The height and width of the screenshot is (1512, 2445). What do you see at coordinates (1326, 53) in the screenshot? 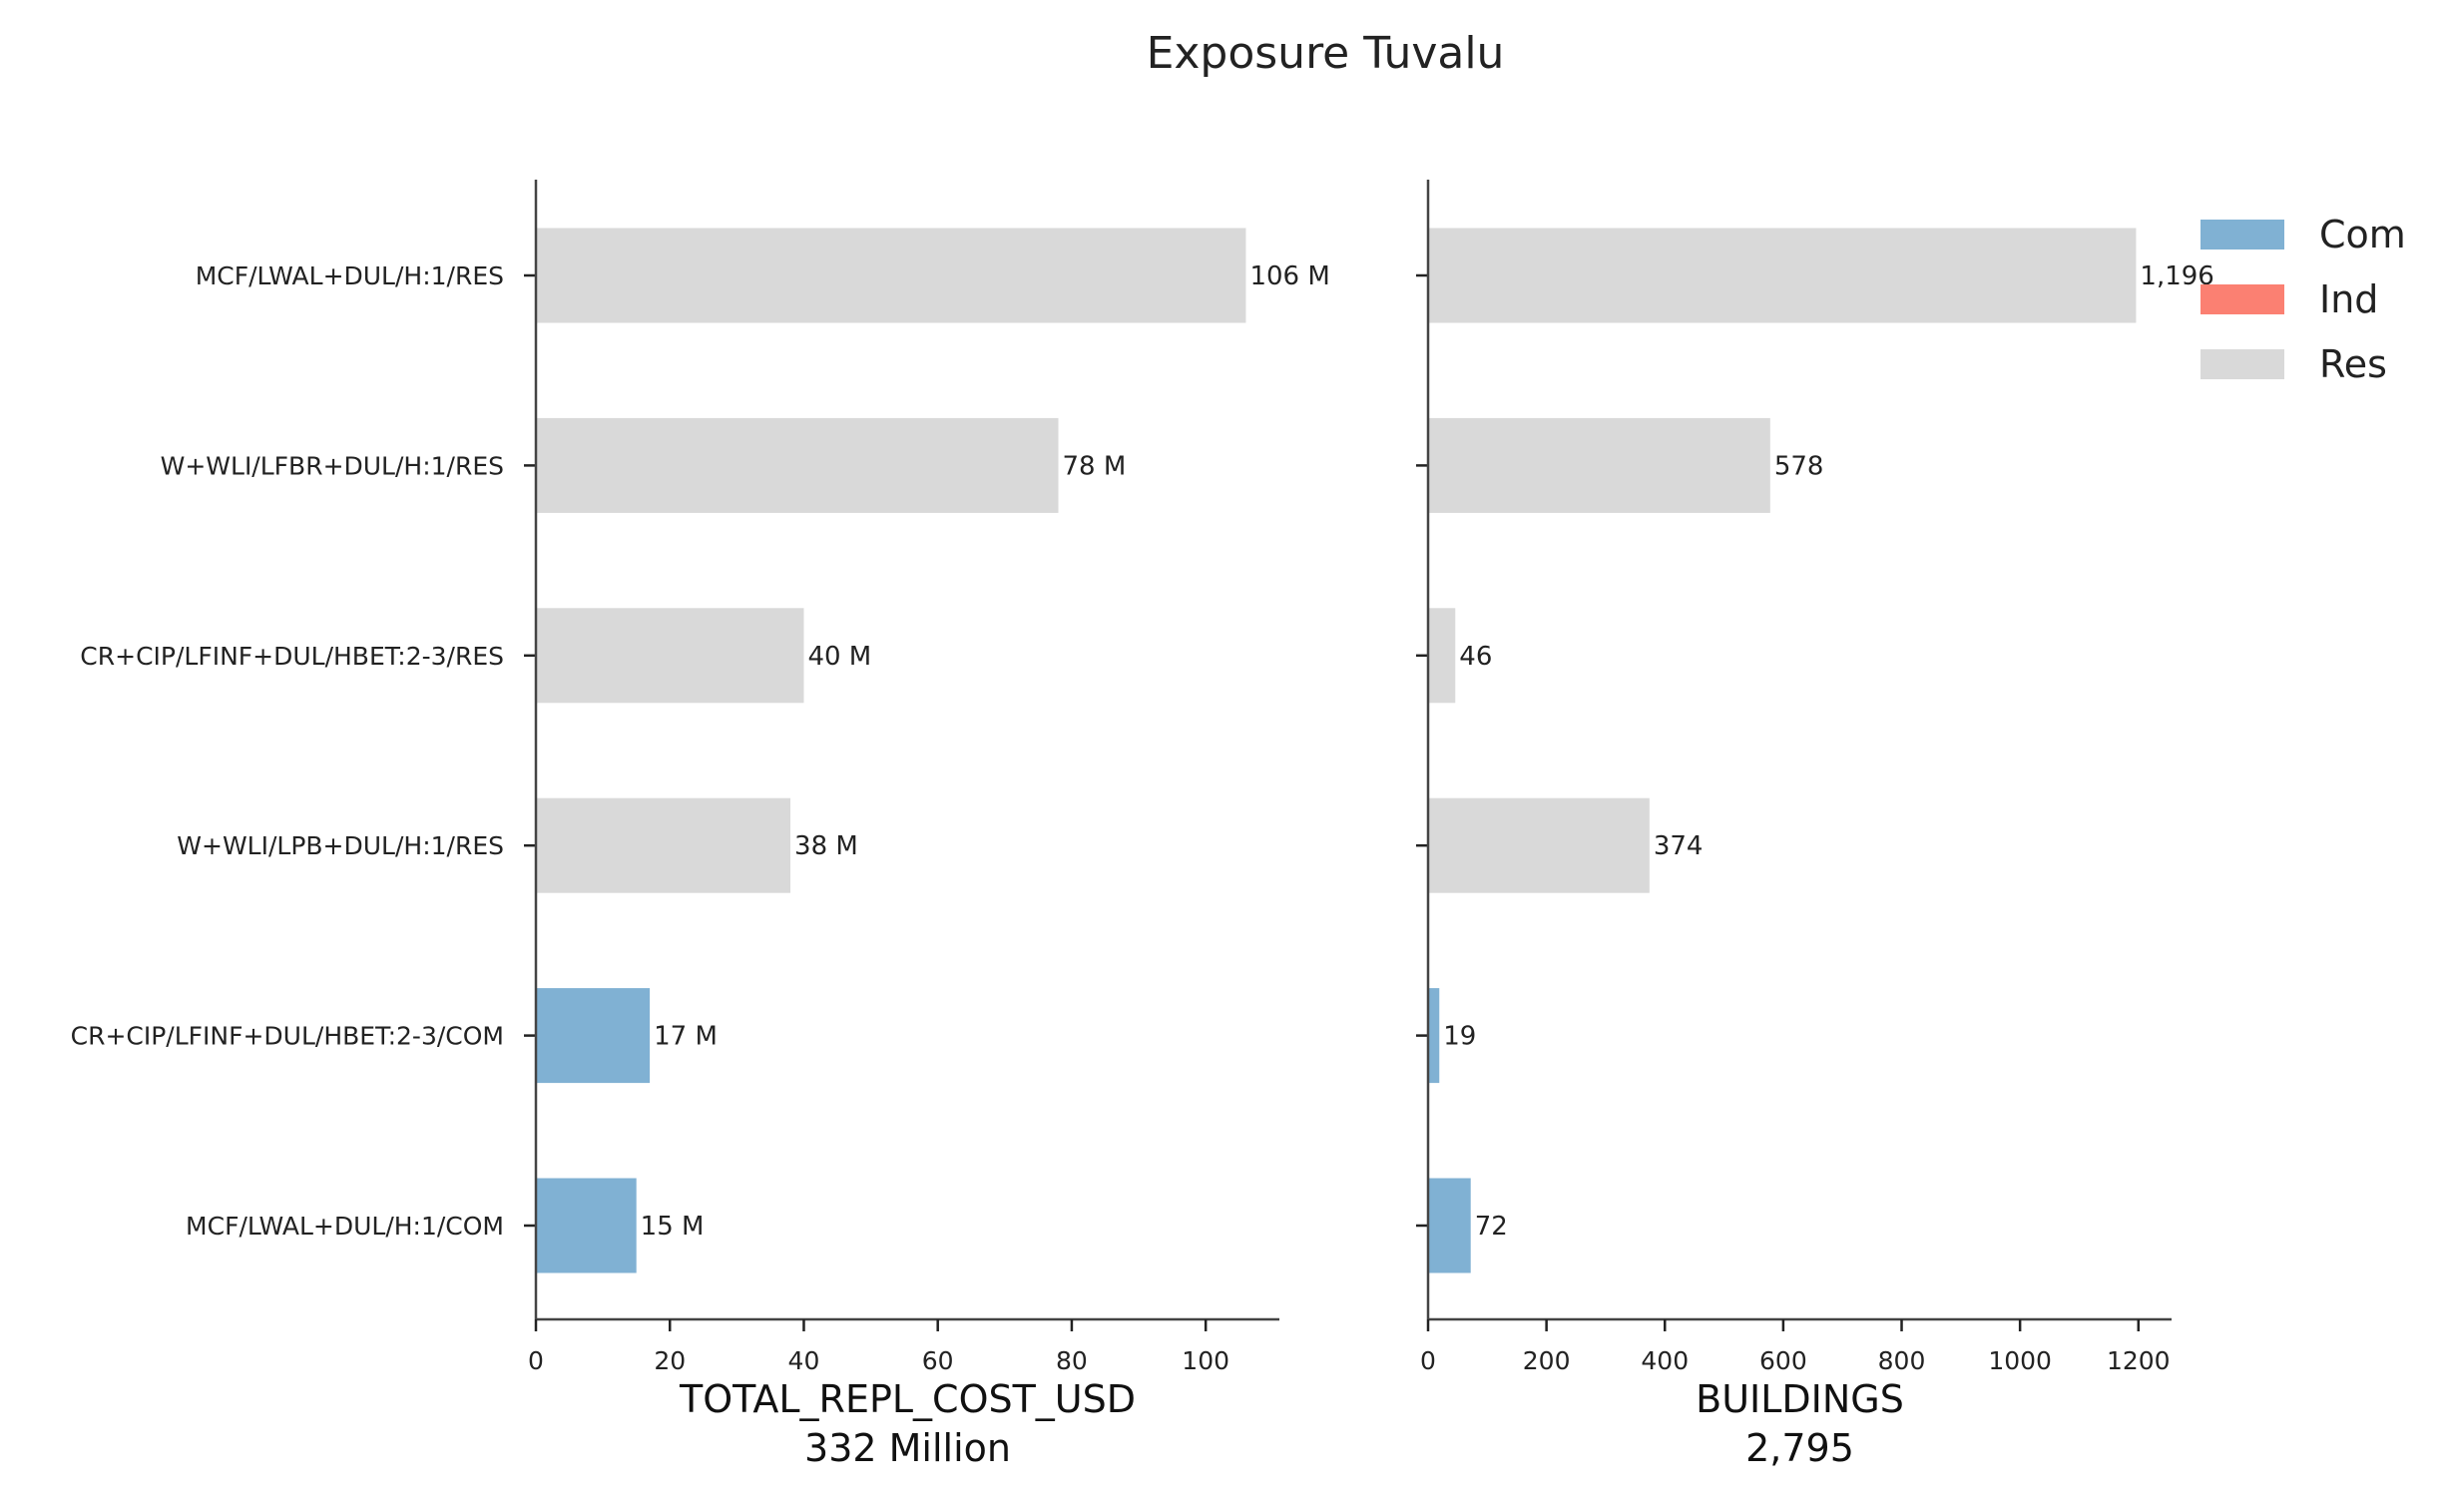
I see `chart-title: Exposure Tuvalu` at bounding box center [1326, 53].